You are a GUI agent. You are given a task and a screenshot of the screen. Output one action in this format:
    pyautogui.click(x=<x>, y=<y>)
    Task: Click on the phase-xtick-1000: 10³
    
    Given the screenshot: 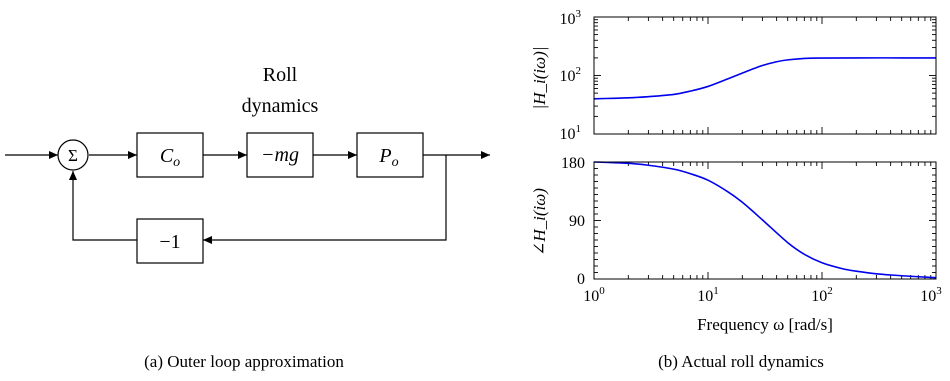 What is the action you would take?
    pyautogui.click(x=931, y=295)
    